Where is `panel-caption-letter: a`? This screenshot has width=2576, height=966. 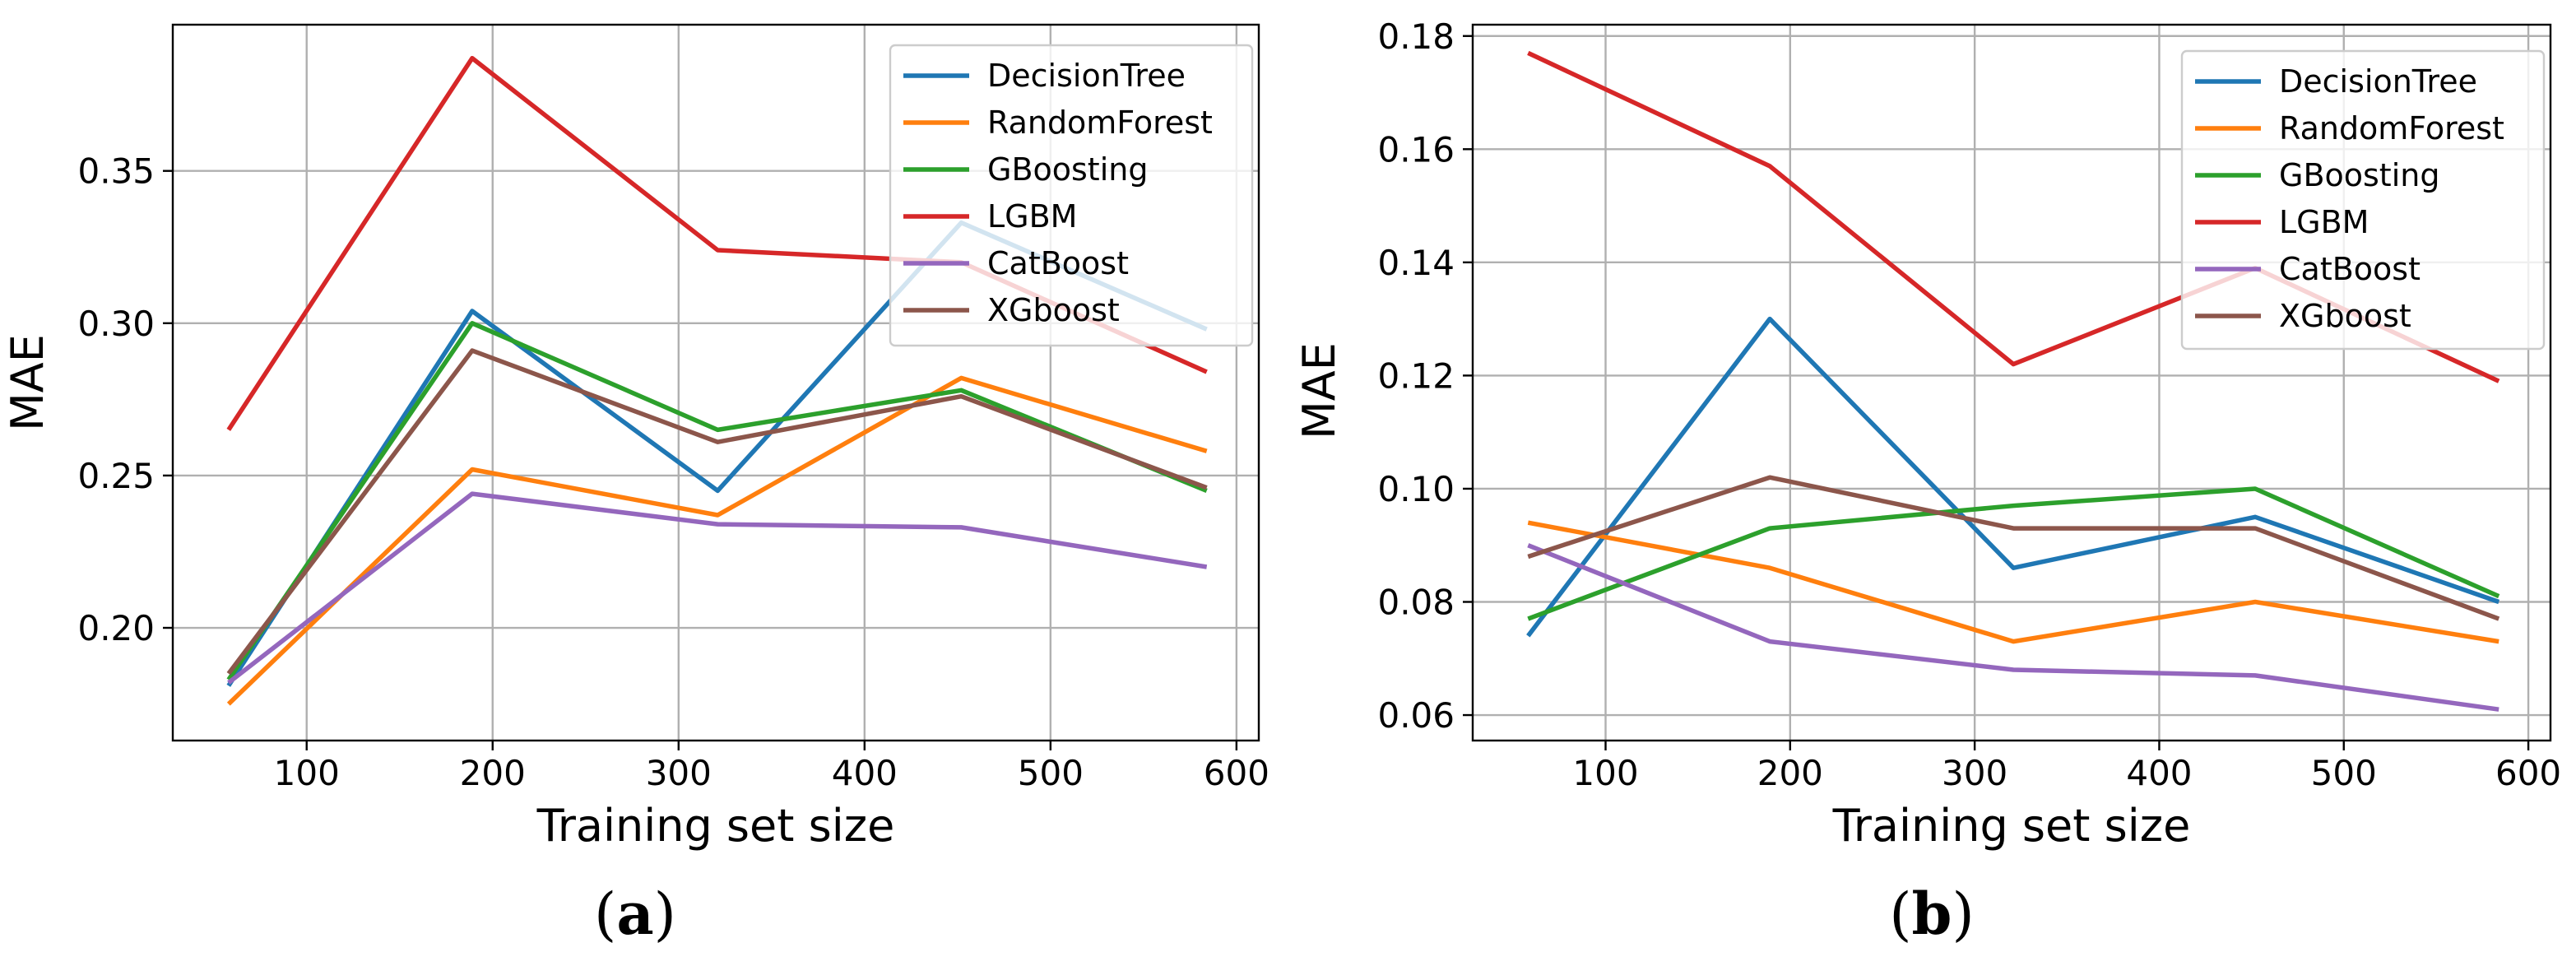 panel-caption-letter: a is located at coordinates (634, 914).